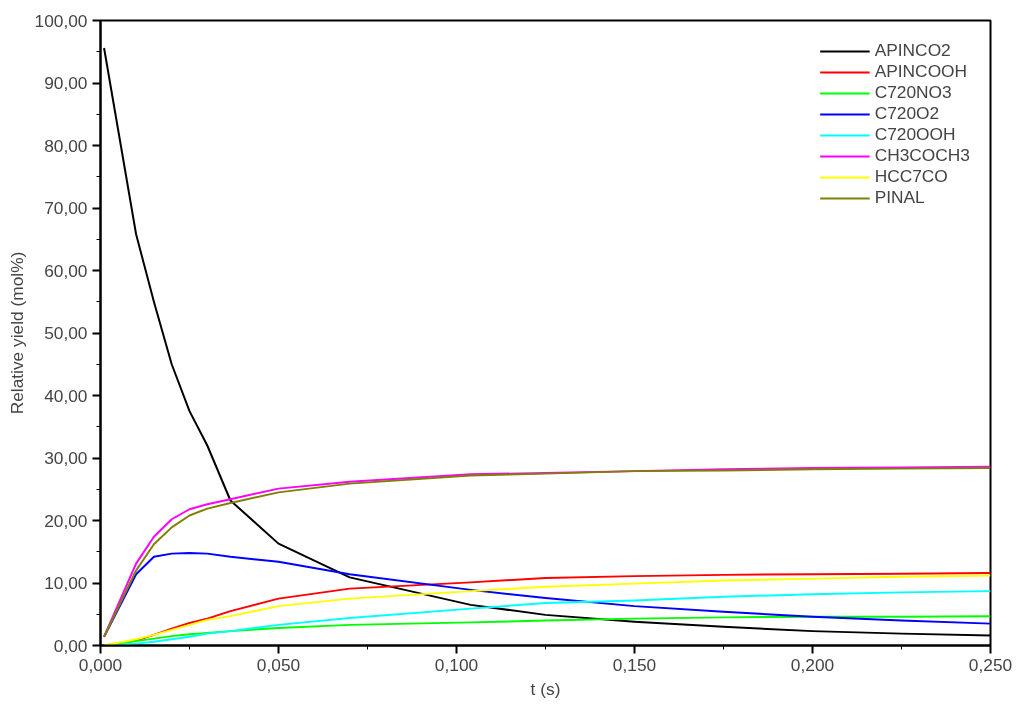  I want to click on y-tick-label: 50,00, so click(66, 333).